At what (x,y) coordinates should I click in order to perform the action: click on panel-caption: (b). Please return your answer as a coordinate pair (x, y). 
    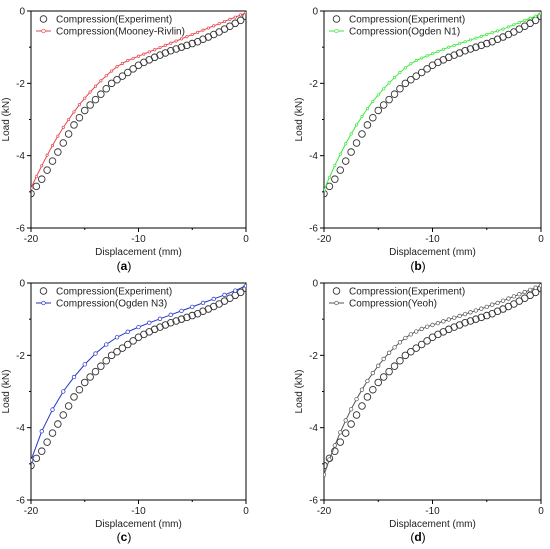
    Looking at the image, I should click on (417, 266).